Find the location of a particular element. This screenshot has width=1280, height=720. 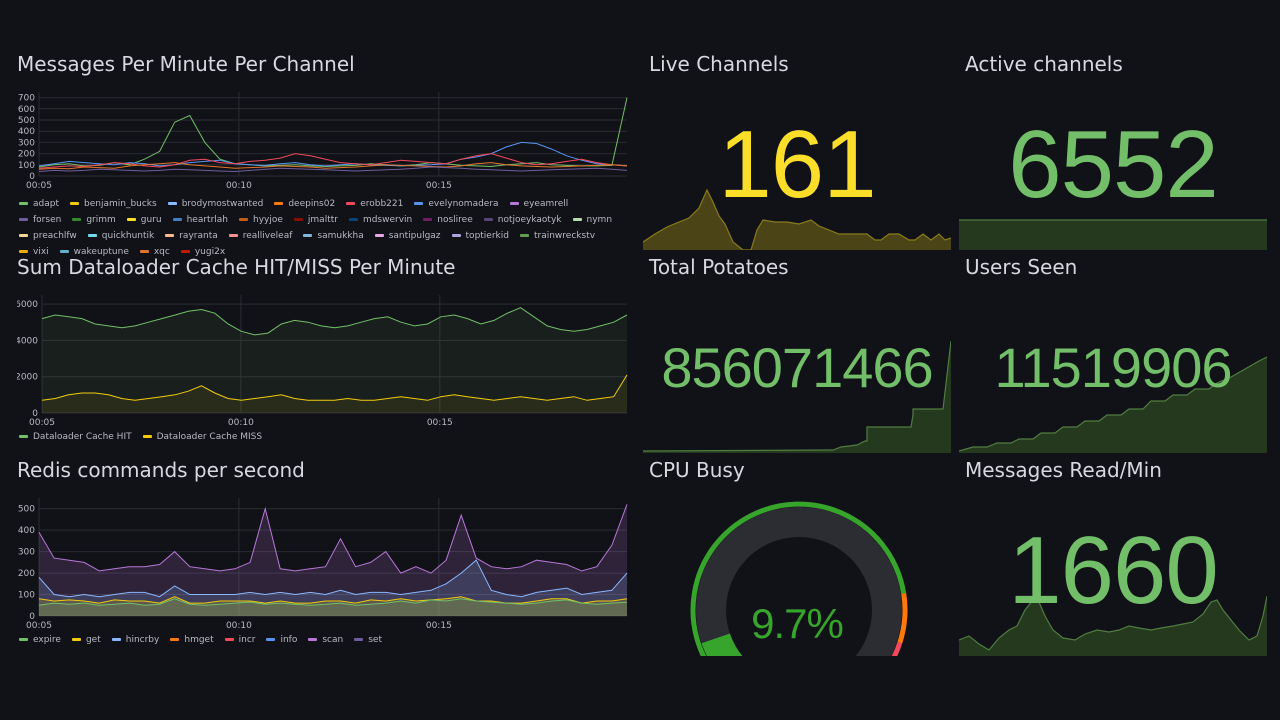

legend-item: guru is located at coordinates (144, 220).